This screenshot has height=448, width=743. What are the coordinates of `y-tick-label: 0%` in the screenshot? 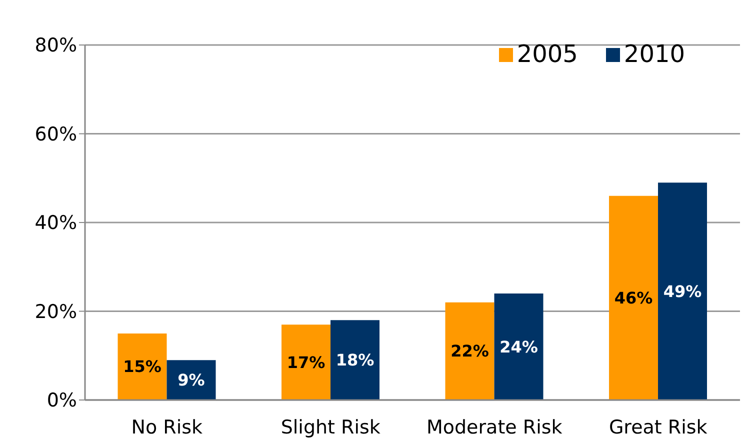 It's located at (61, 401).